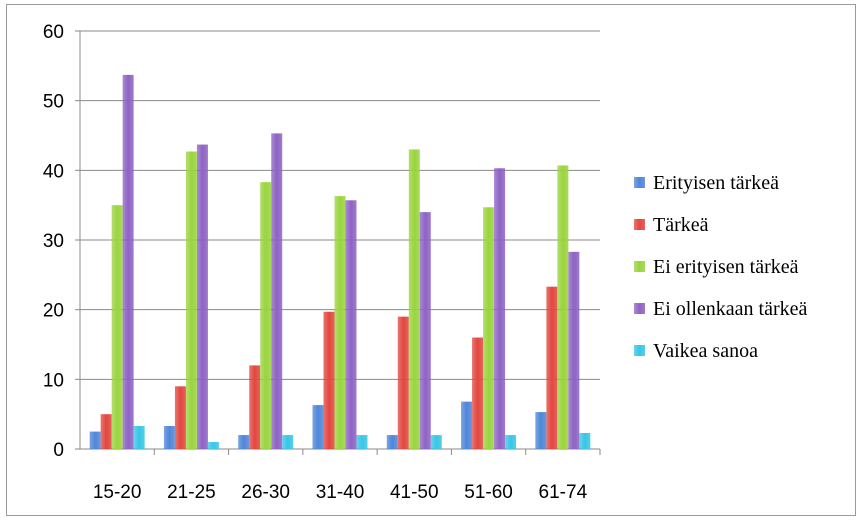 This screenshot has height=524, width=864. What do you see at coordinates (191, 492) in the screenshot?
I see `x-tick-label: 21-25` at bounding box center [191, 492].